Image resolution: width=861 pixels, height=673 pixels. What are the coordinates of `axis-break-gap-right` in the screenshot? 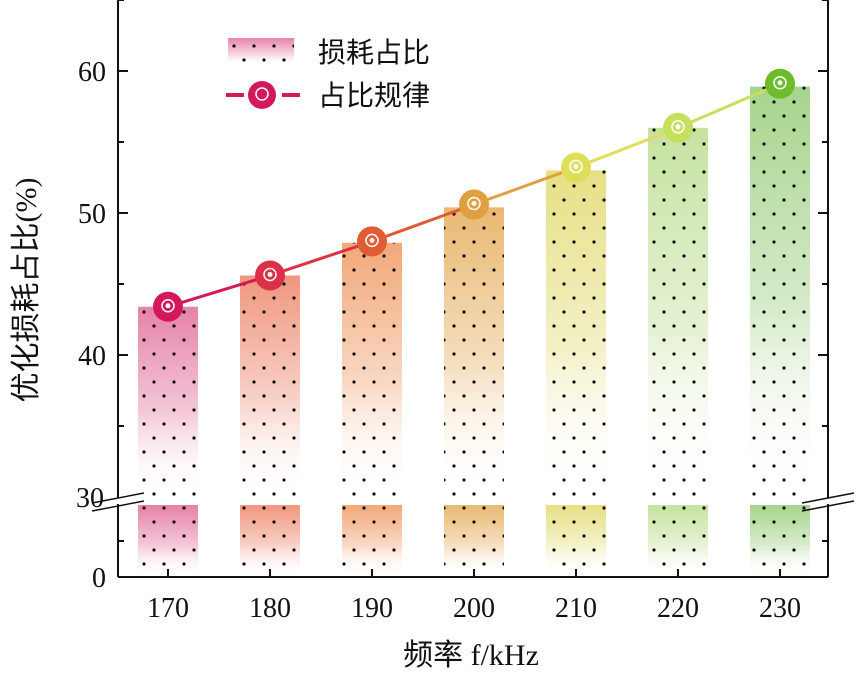 It's located at (828, 501).